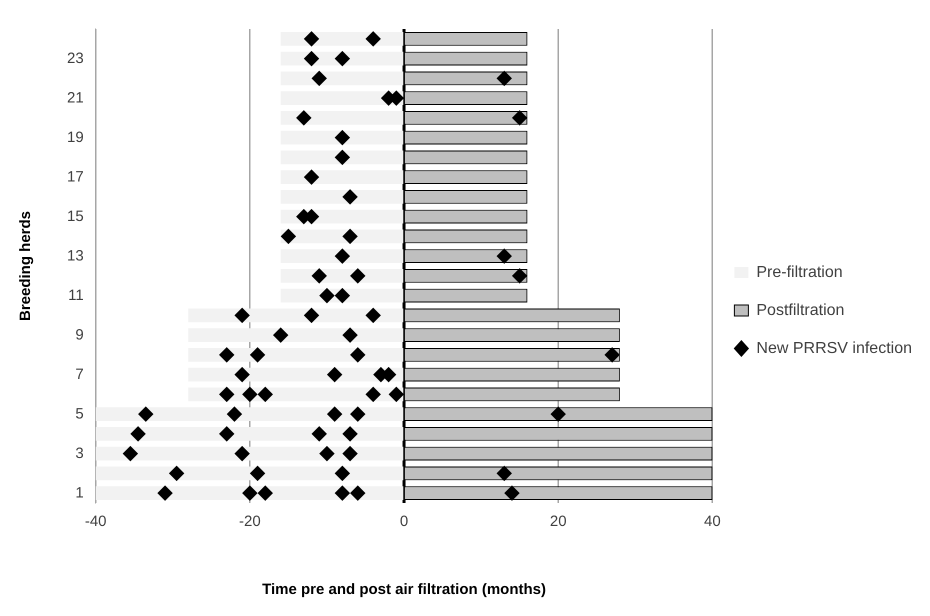 Image resolution: width=930 pixels, height=616 pixels. Describe the element at coordinates (75, 255) in the screenshot. I see `y-tick-label: 13` at that location.